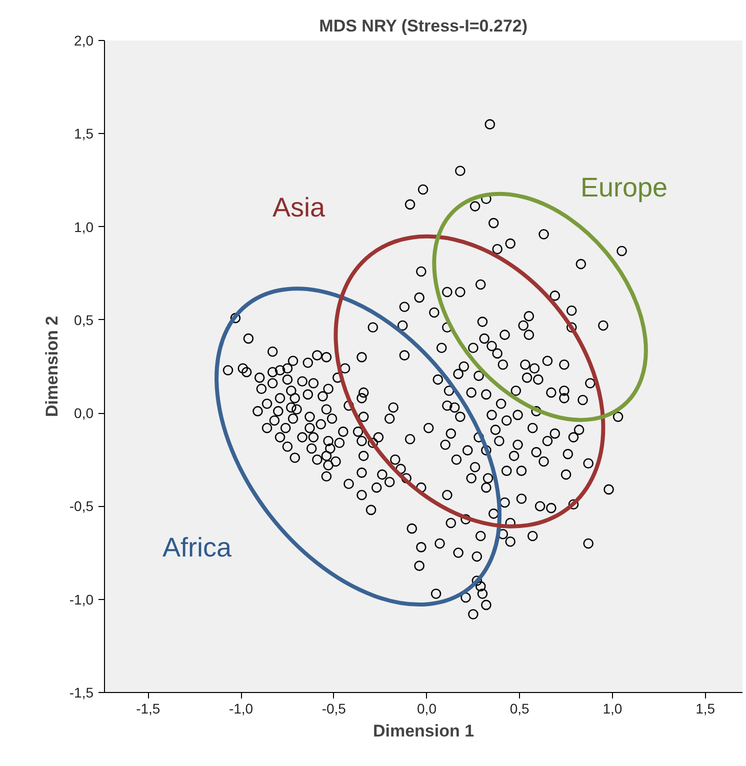  Describe the element at coordinates (612, 708) in the screenshot. I see `x-tick-label: 1,0` at that location.